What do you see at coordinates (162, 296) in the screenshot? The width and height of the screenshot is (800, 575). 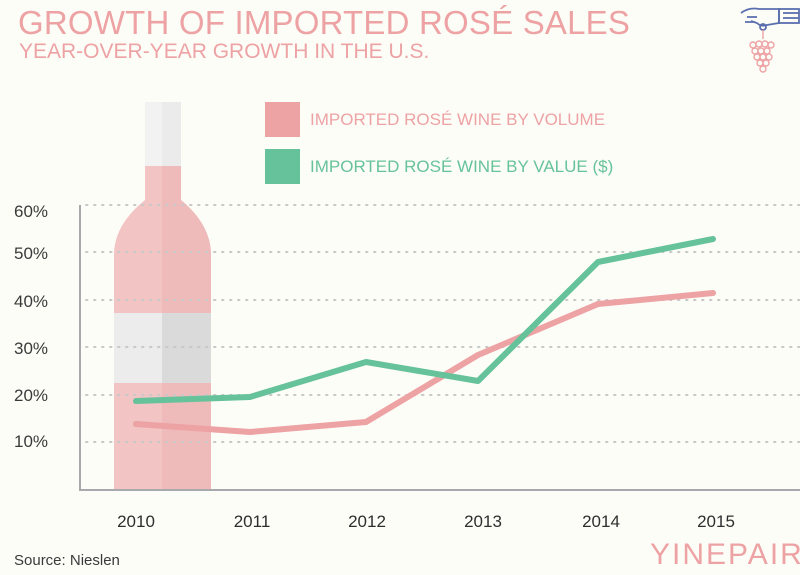 I see `wine-bottle-icon` at bounding box center [162, 296].